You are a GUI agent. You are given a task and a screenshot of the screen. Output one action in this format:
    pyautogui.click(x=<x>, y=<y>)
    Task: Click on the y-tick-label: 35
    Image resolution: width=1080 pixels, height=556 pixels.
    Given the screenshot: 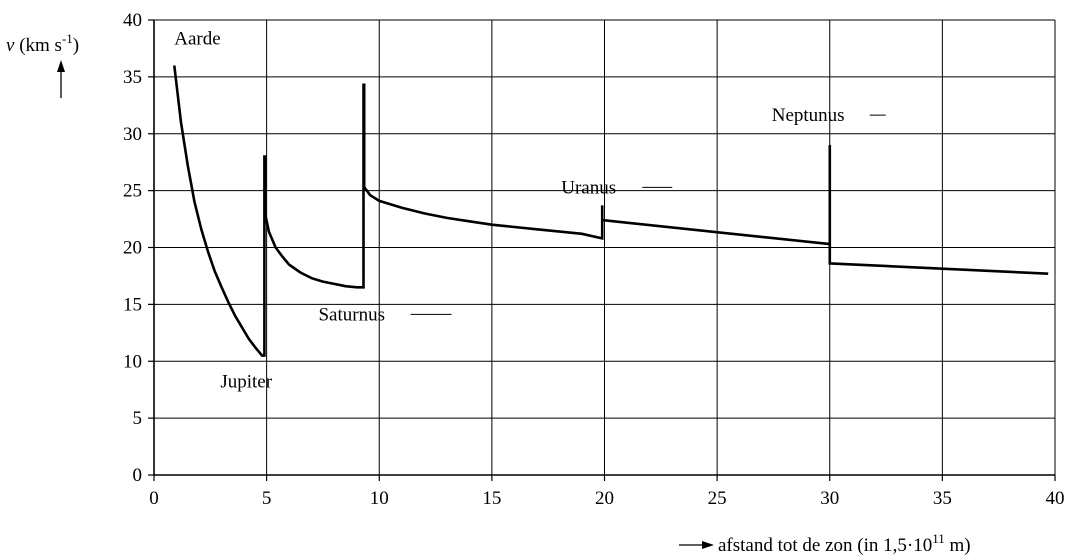 What is the action you would take?
    pyautogui.click(x=132, y=77)
    